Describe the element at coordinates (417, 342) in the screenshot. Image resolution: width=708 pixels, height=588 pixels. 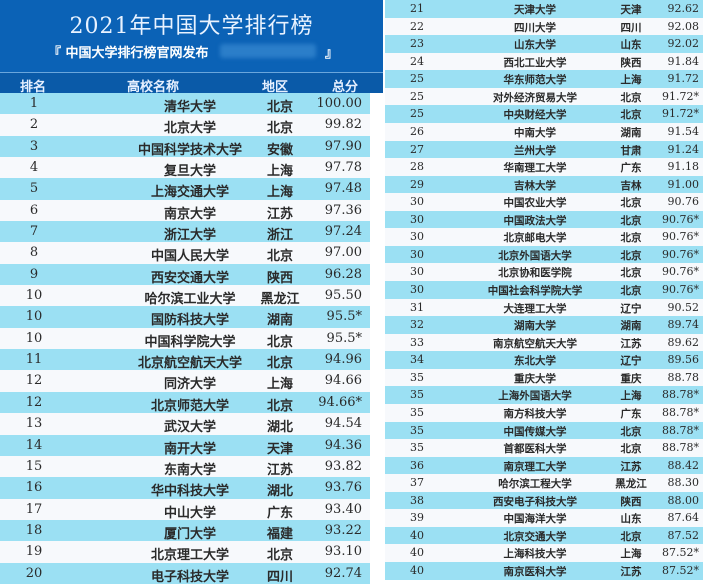
I see `rank-cell: 33` at that location.